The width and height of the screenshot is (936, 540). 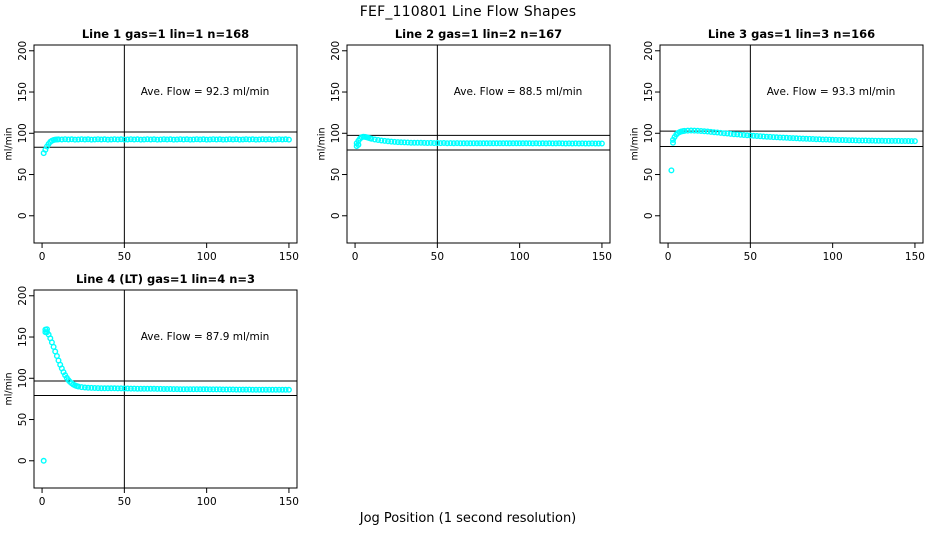 I want to click on figure-title: FEF_110801 Line Flow Shapes, so click(x=468, y=12).